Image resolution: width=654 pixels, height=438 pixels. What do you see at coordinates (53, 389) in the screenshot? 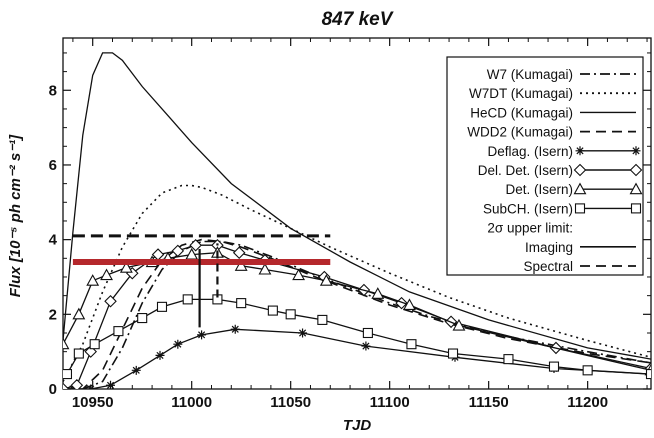
I see `y-tick-label-0: 0` at bounding box center [53, 389].